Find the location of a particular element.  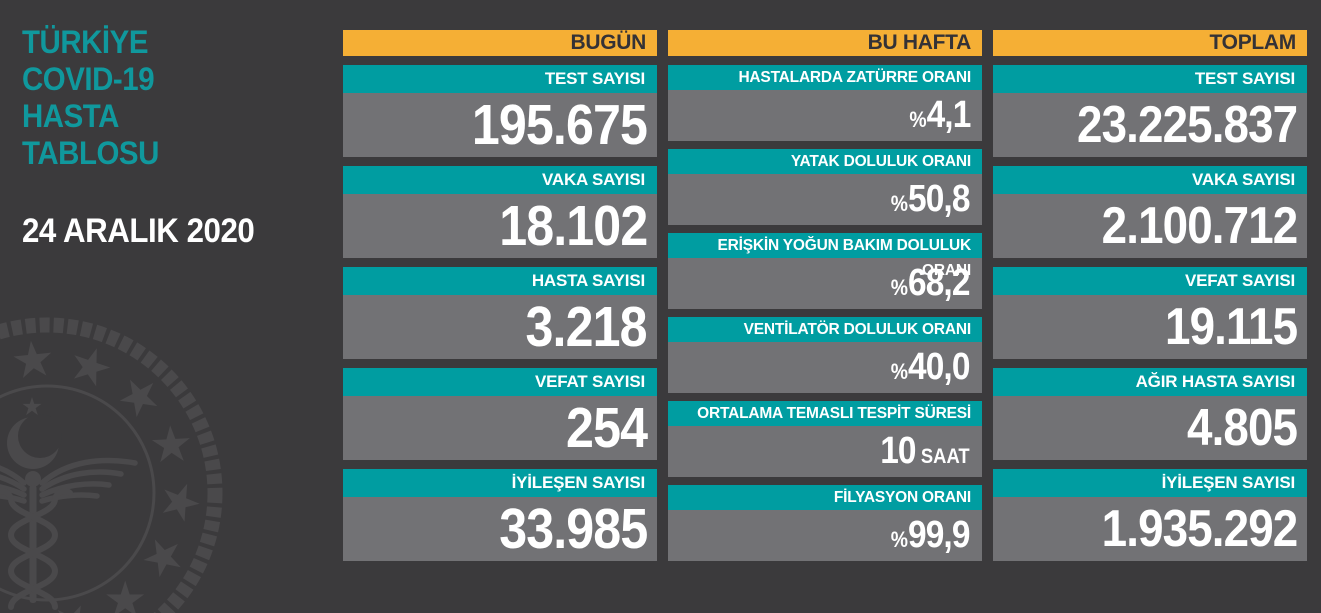

stat-value-number: 23.225.837 is located at coordinates (1187, 125).